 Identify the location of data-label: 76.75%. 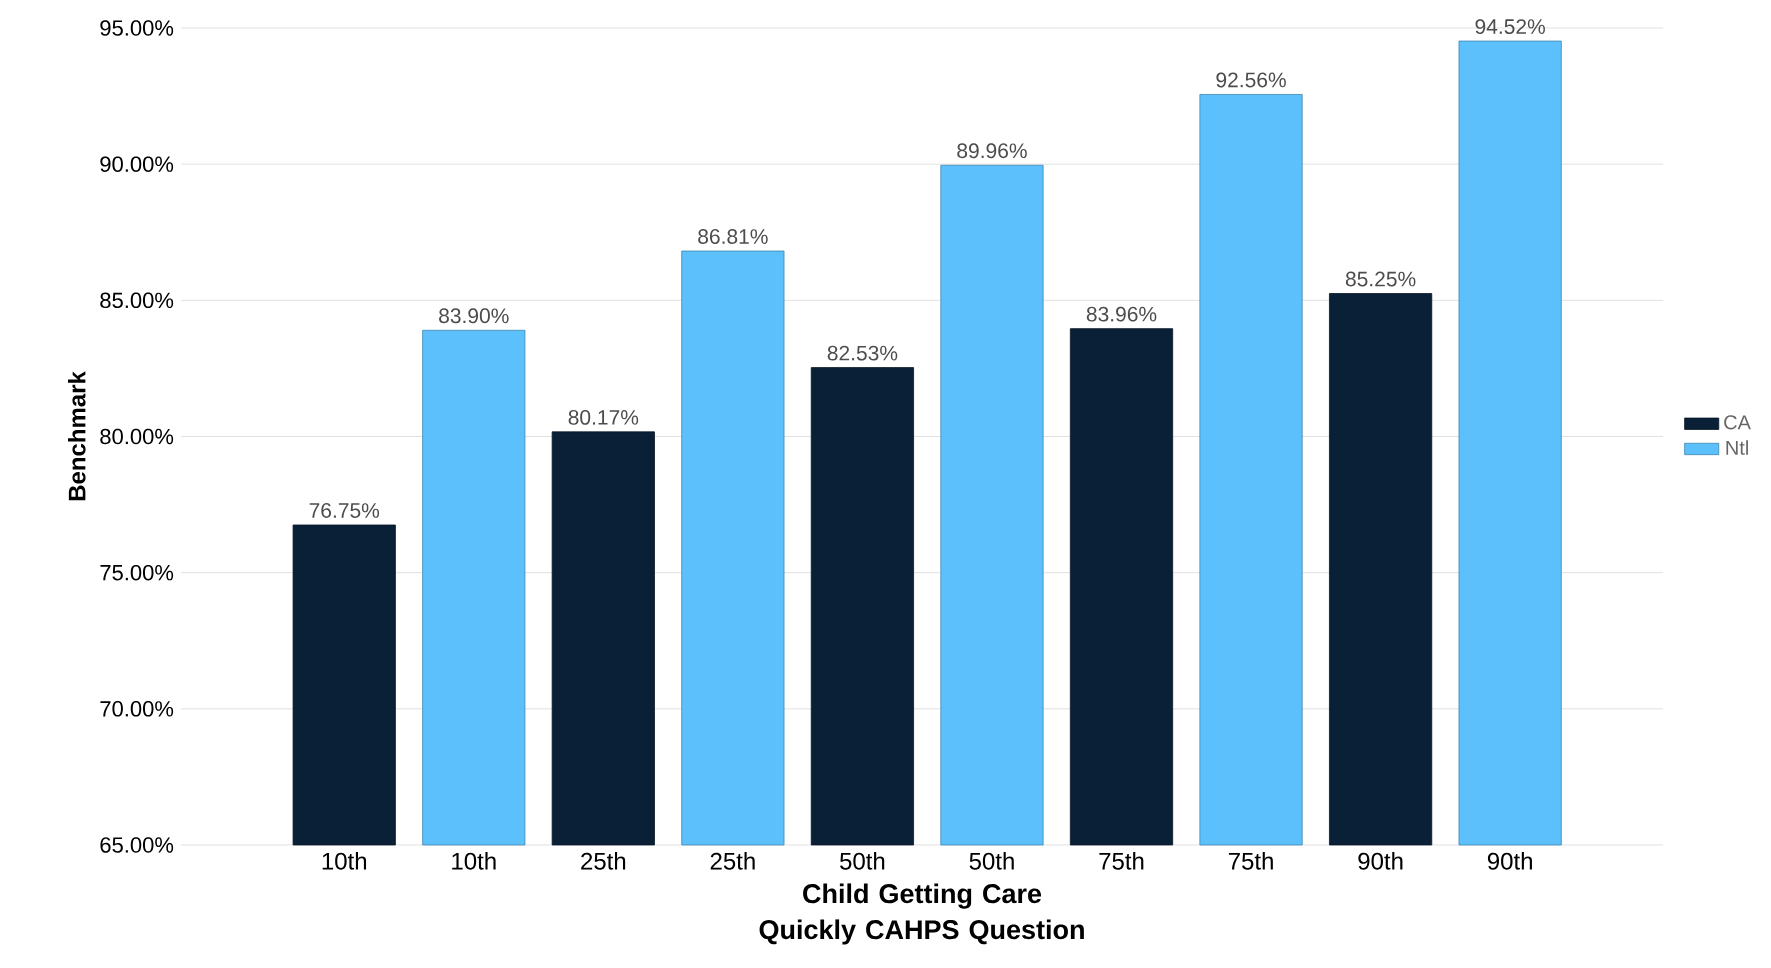
(344, 510).